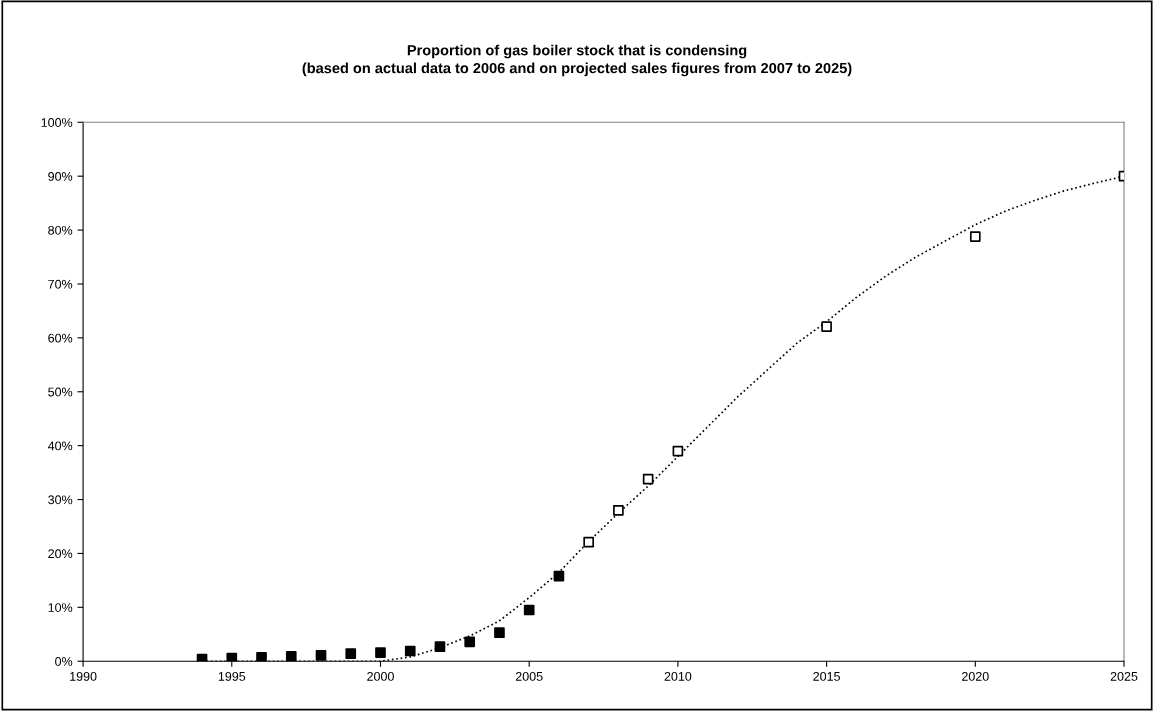  What do you see at coordinates (577, 60) in the screenshot?
I see `chart-title: Proportion of gas boiler stock that is condensing (based on actual data to 2006 and on projected sales figures from 2007 to 2025)` at bounding box center [577, 60].